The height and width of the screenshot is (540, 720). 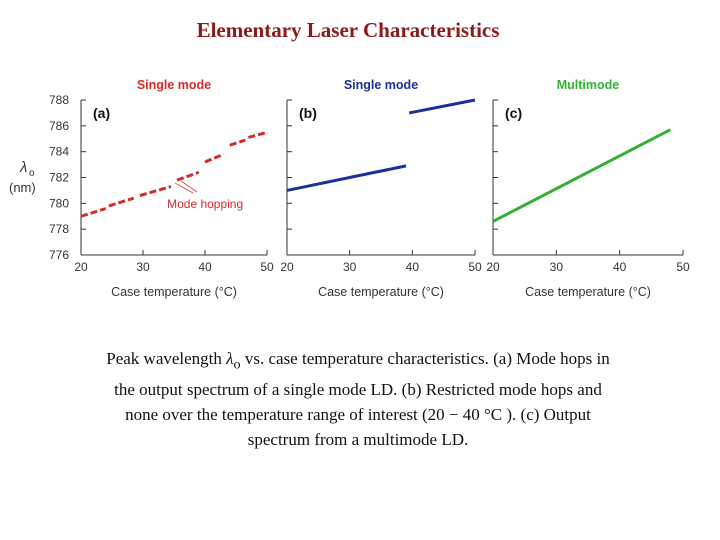 What do you see at coordinates (101, 113) in the screenshot?
I see `panel-tag: (a)` at bounding box center [101, 113].